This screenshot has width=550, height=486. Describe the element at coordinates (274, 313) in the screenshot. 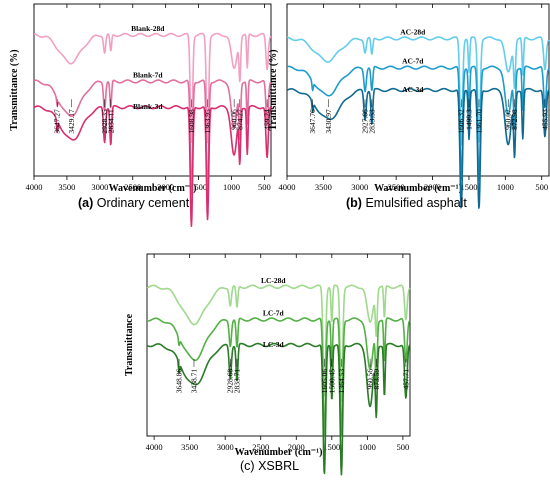

I see `series-label: LC-7d` at that location.